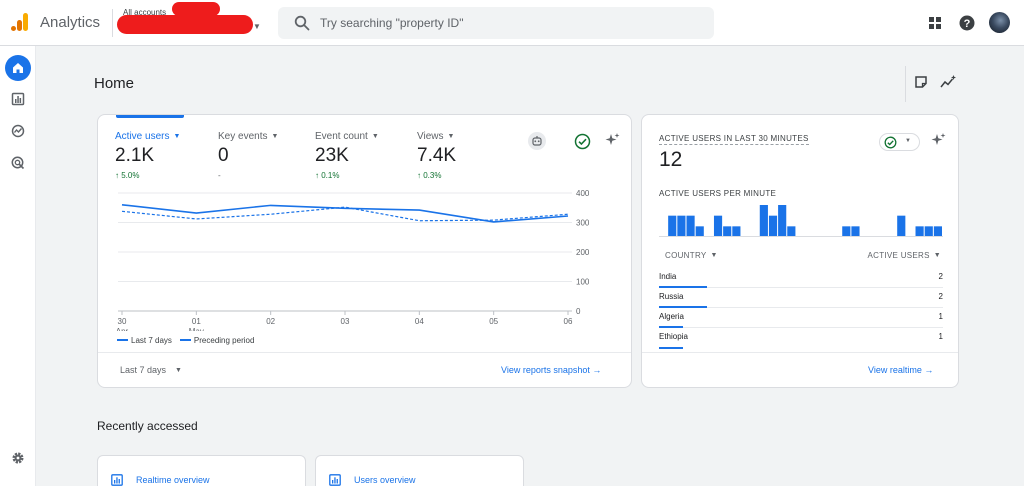 This screenshot has width=1024, height=486. Describe the element at coordinates (671, 296) in the screenshot. I see `country-name: Russia` at that location.